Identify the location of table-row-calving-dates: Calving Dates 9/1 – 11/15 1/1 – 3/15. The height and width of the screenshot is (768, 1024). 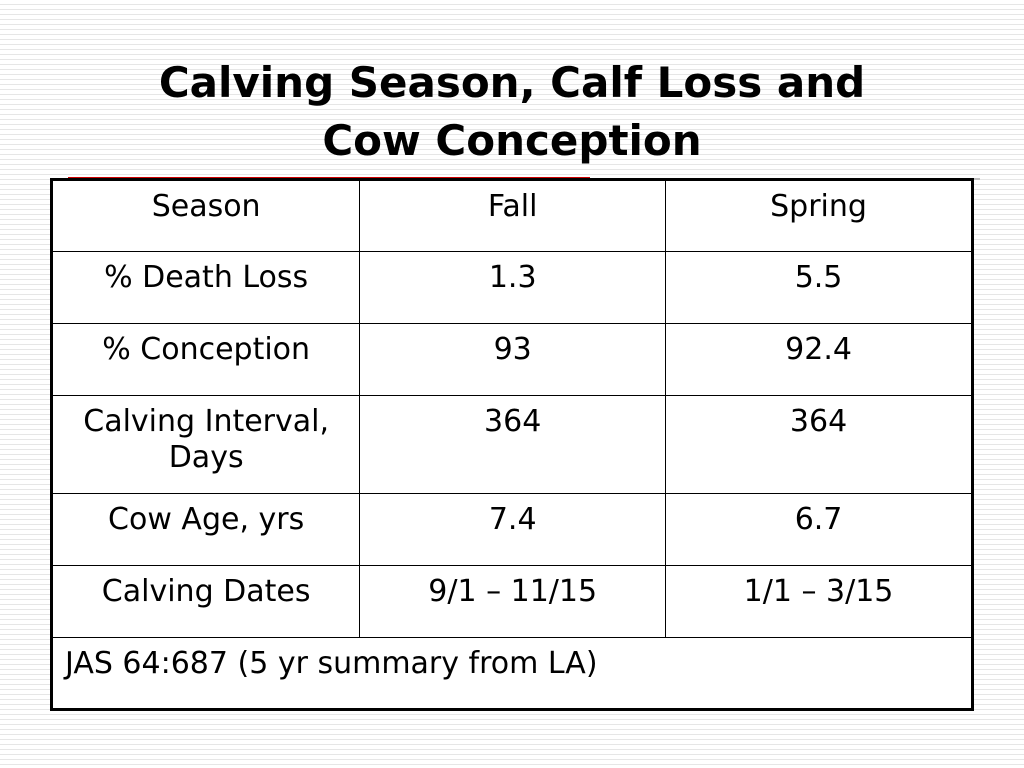
(511, 601).